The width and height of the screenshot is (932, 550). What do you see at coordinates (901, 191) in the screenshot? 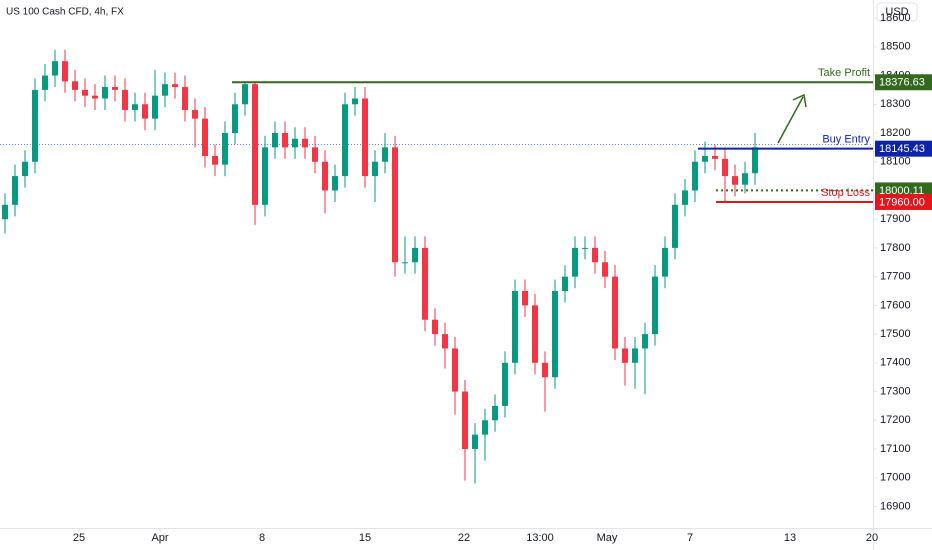
I see `price-badge-label: 18000.11` at bounding box center [901, 191].